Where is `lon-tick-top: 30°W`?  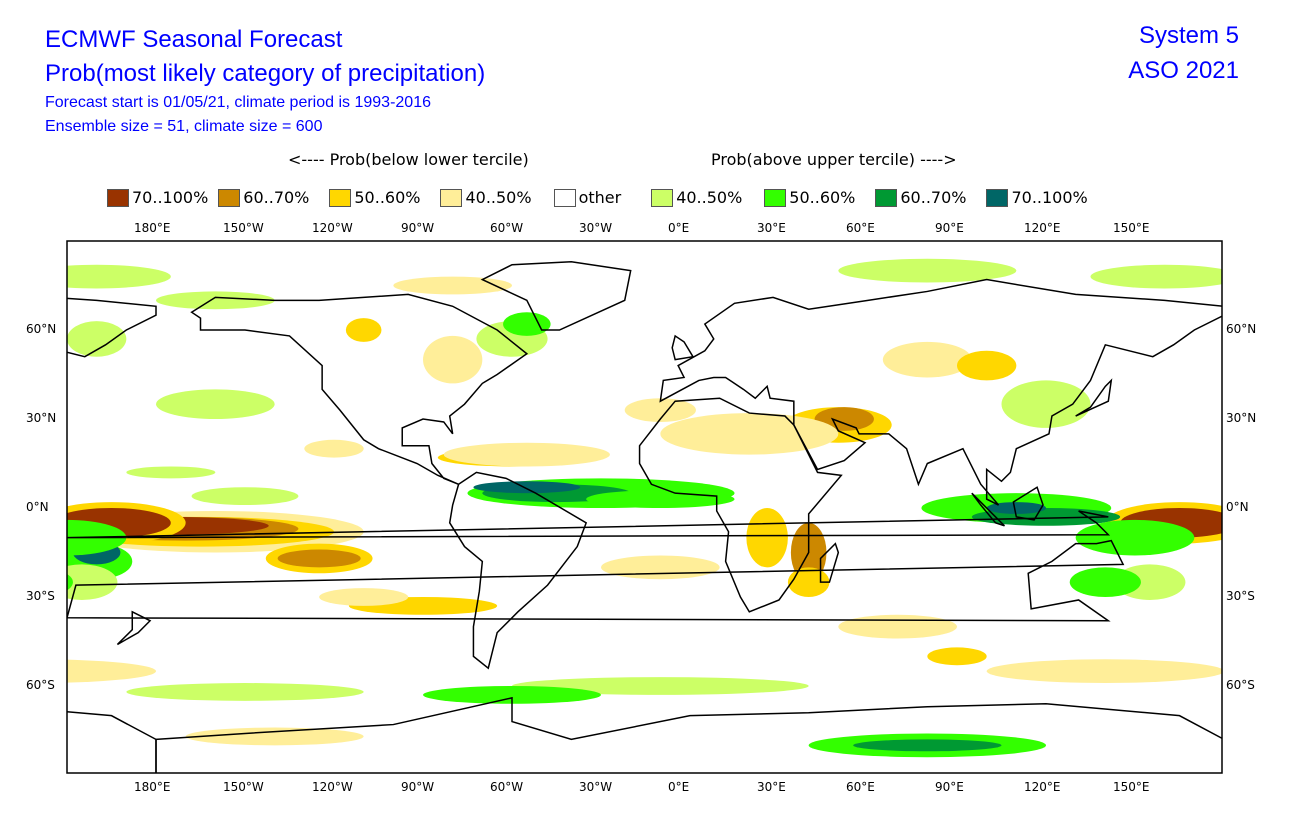
lon-tick-top: 30°W is located at coordinates (596, 228).